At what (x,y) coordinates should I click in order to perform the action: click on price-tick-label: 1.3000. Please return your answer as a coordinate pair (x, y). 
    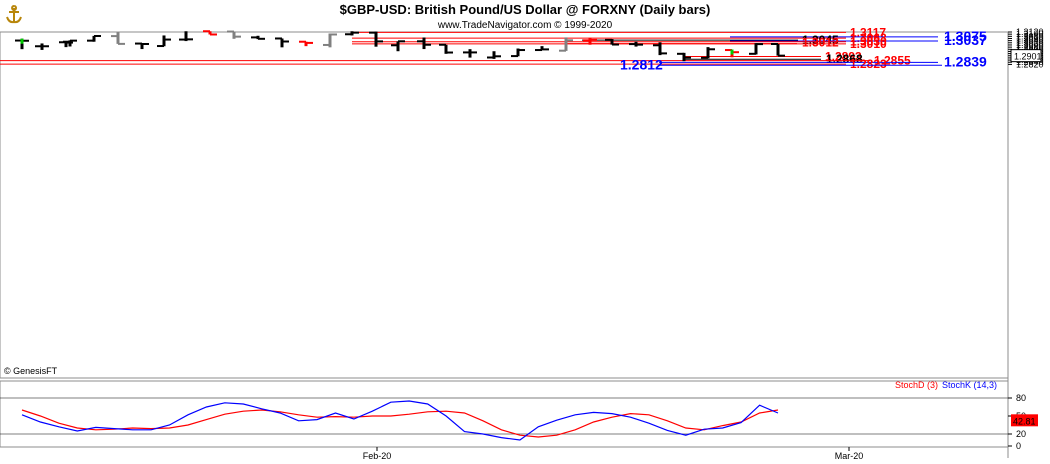
    Looking at the image, I should click on (1030, 45).